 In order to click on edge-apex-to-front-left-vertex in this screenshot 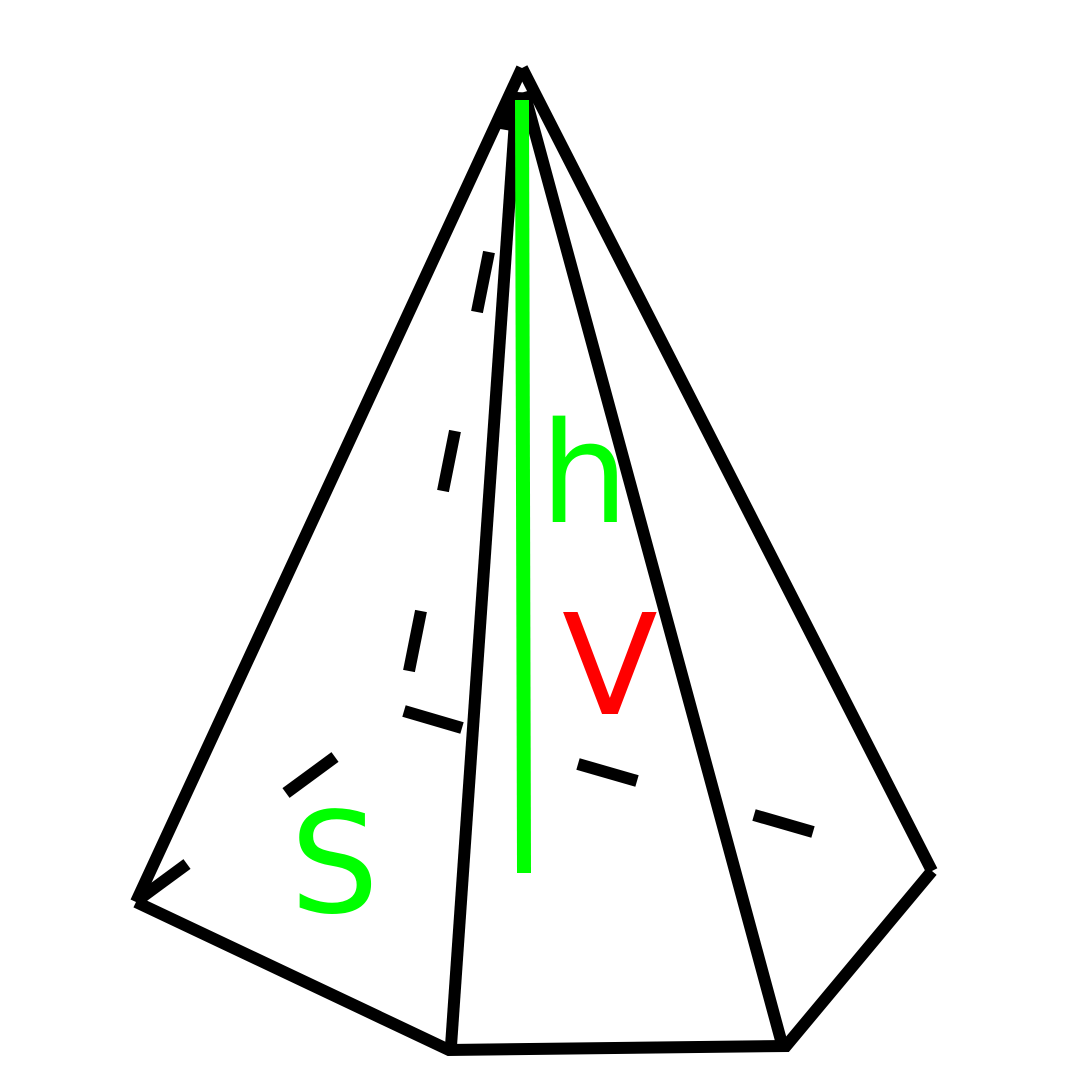, I will do `click(484, 569)`.